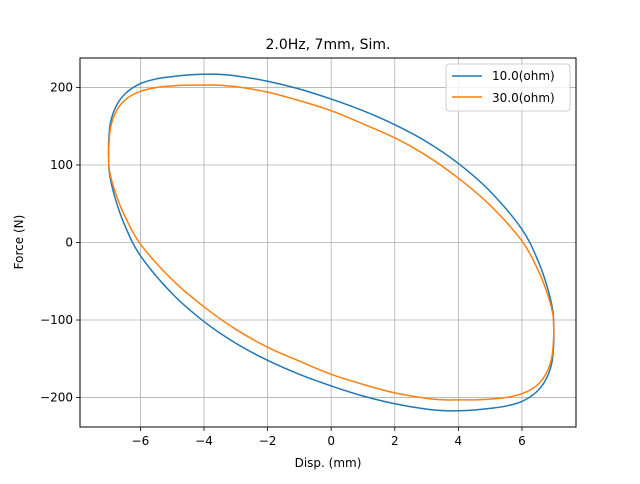 The height and width of the screenshot is (484, 640). I want to click on x-tick-label: −2, so click(268, 441).